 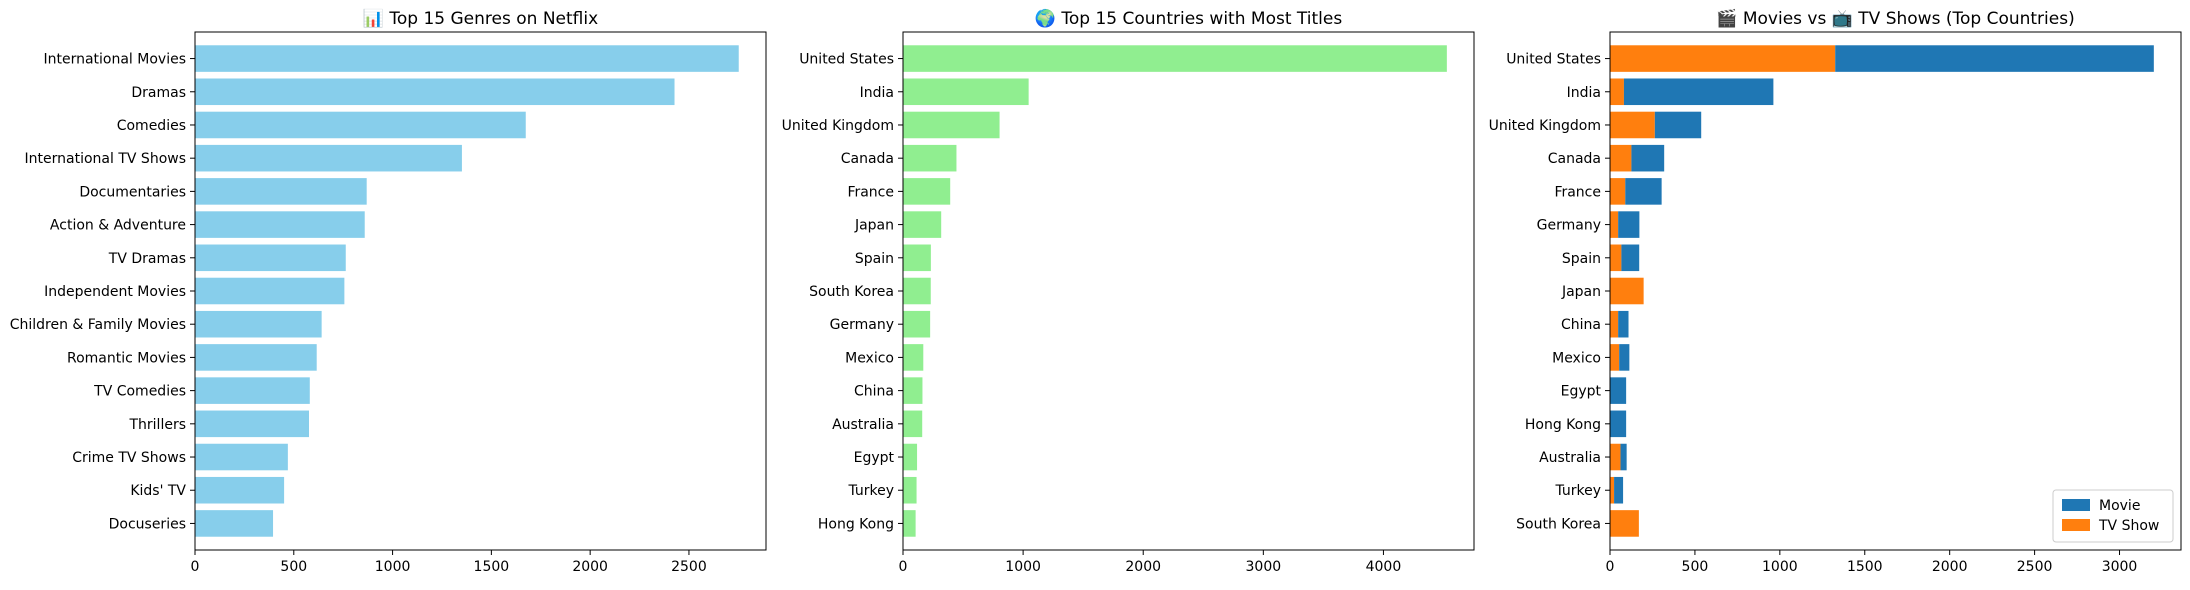 What do you see at coordinates (2113, 516) in the screenshot?
I see `legend: Movie TV Show` at bounding box center [2113, 516].